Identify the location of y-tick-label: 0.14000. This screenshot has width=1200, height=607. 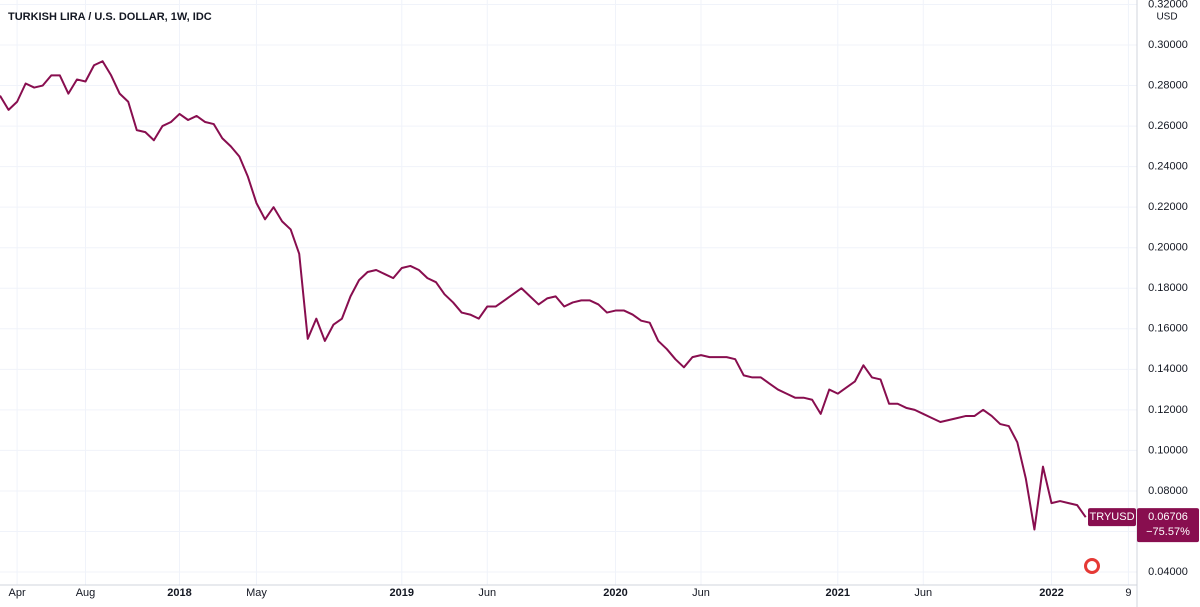
(1168, 369).